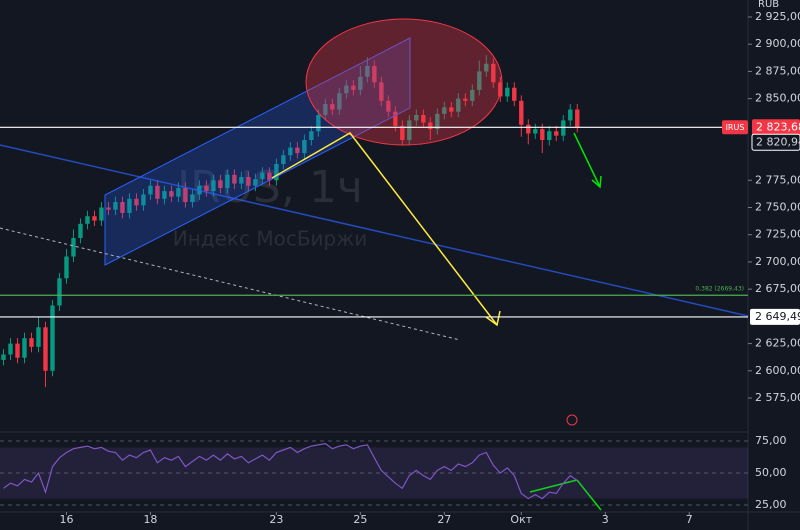 This screenshot has height=530, width=800. Describe the element at coordinates (777, 70) in the screenshot. I see `y-tick-label: 2 875,00` at that location.